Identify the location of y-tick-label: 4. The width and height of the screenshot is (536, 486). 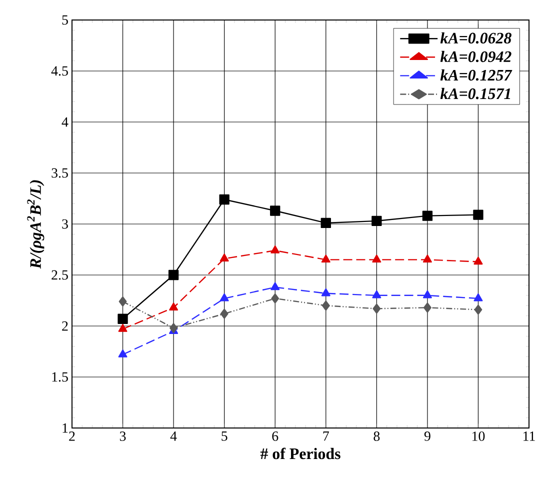
(65, 122).